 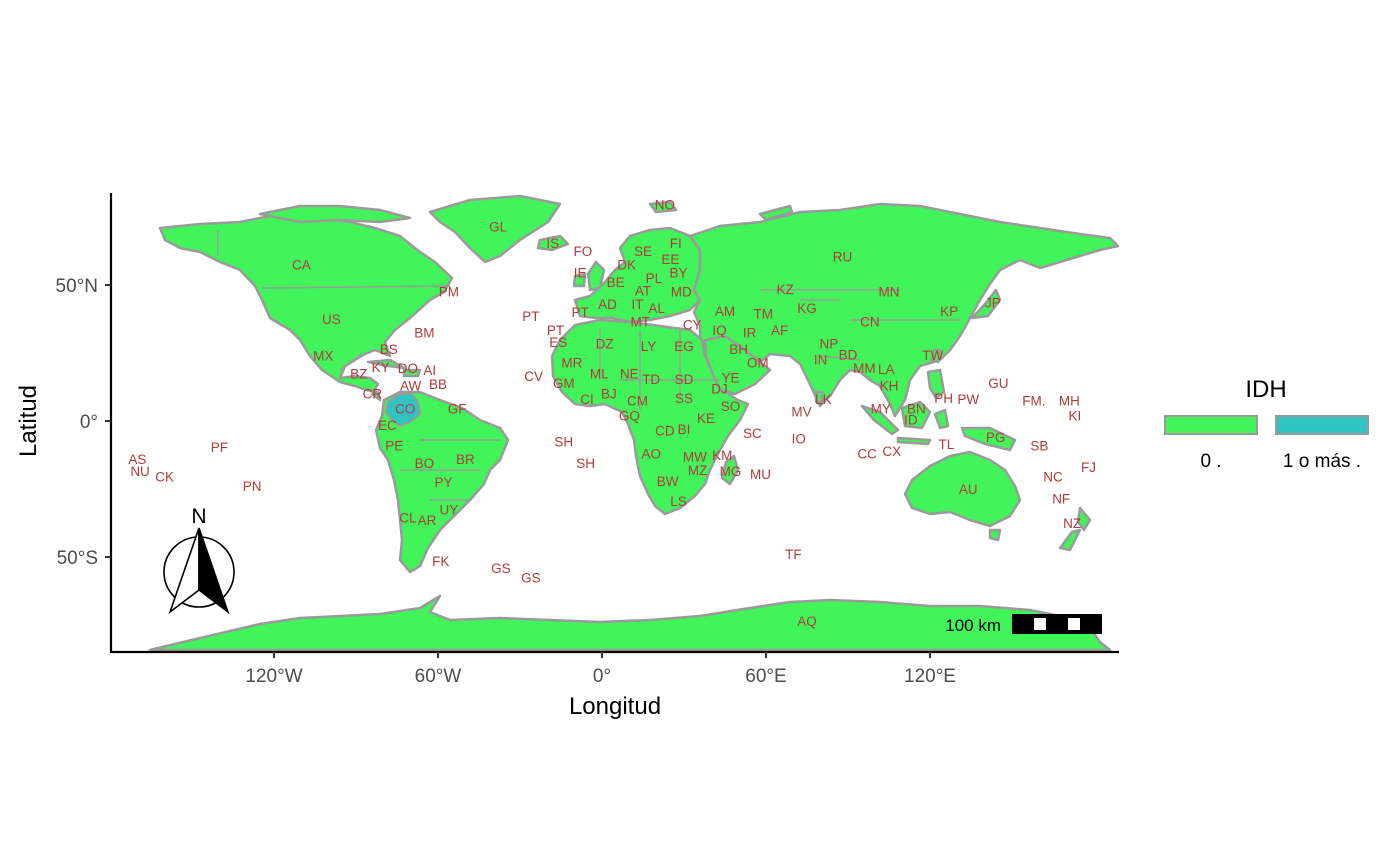 I want to click on country-label-mt: MT, so click(x=641, y=322).